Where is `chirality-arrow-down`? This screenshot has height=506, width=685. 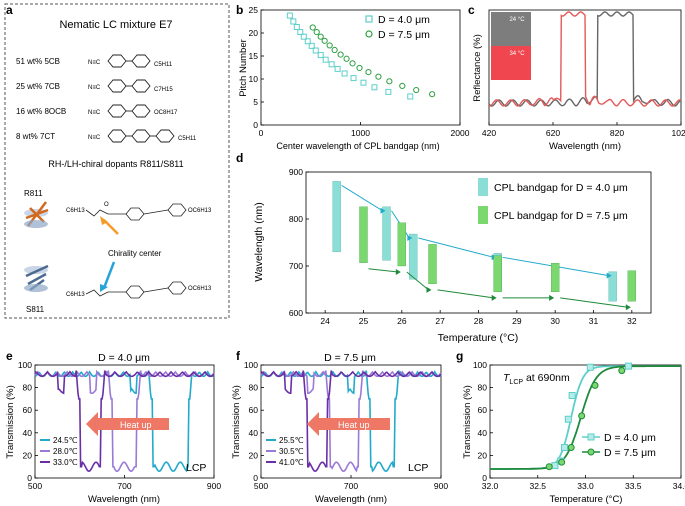
chirality-arrow-down is located at coordinates (109, 275).